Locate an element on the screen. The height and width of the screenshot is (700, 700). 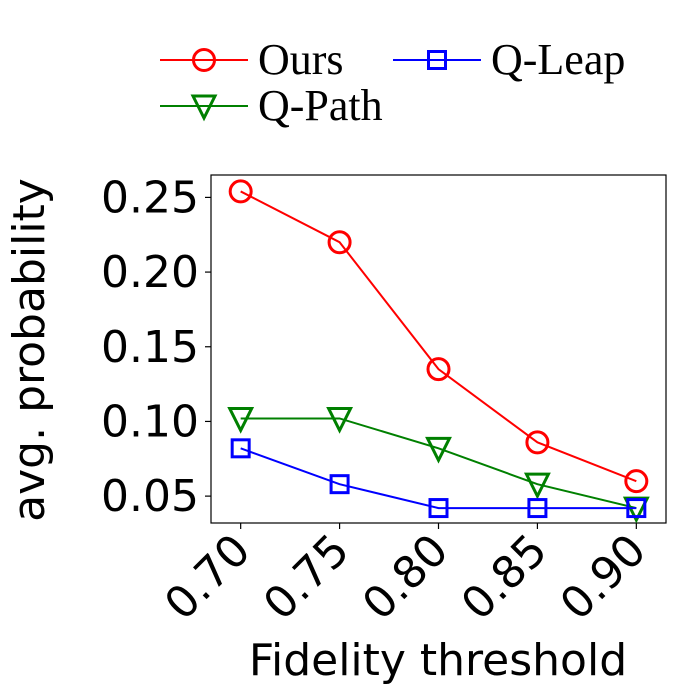
legend-entry-ours: Ours is located at coordinates (252, 59).